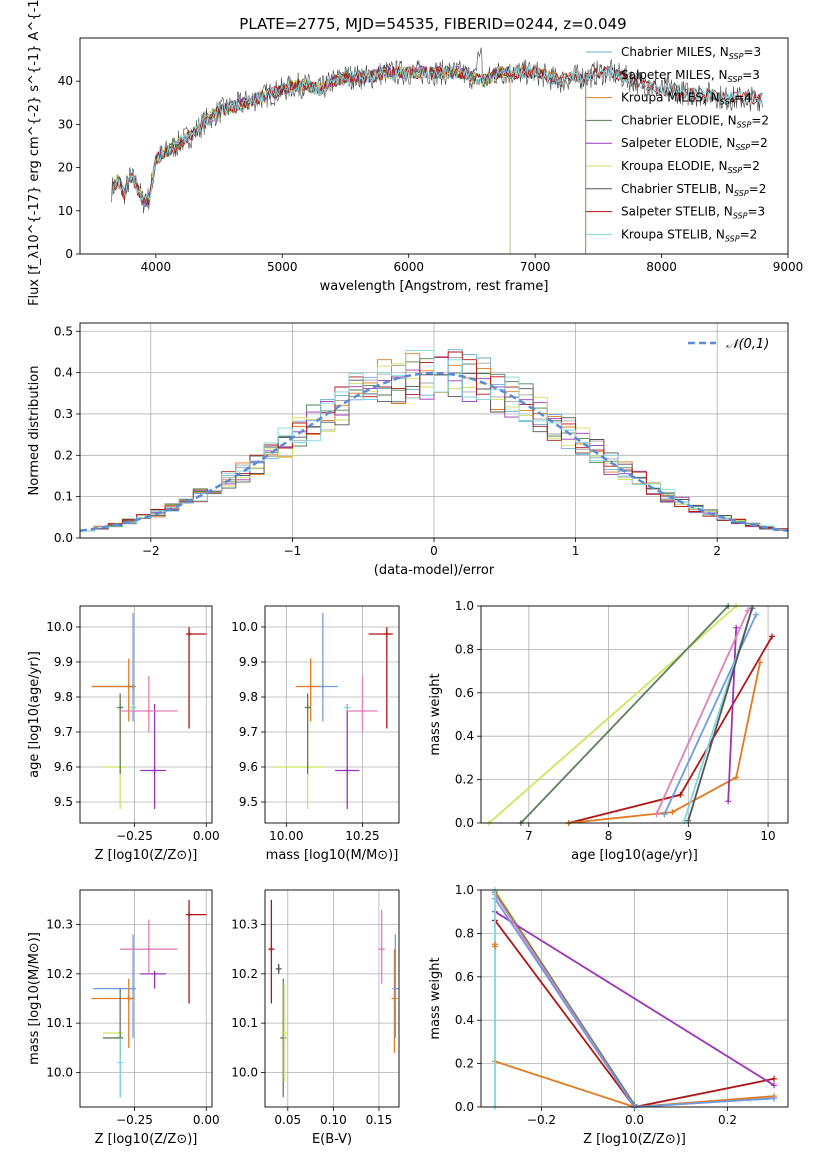  What do you see at coordinates (634, 855) in the screenshot?
I see `x-axis-label: age [log10(age/yr)]` at bounding box center [634, 855].